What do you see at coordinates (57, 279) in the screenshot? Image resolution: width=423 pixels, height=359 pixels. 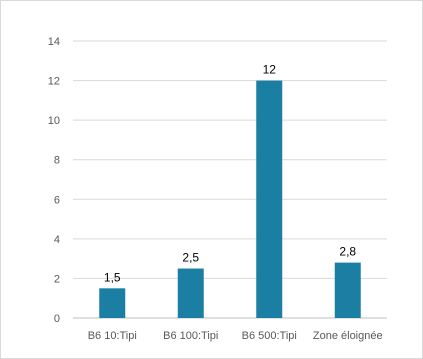 I see `y-tick-label-2: 2` at bounding box center [57, 279].